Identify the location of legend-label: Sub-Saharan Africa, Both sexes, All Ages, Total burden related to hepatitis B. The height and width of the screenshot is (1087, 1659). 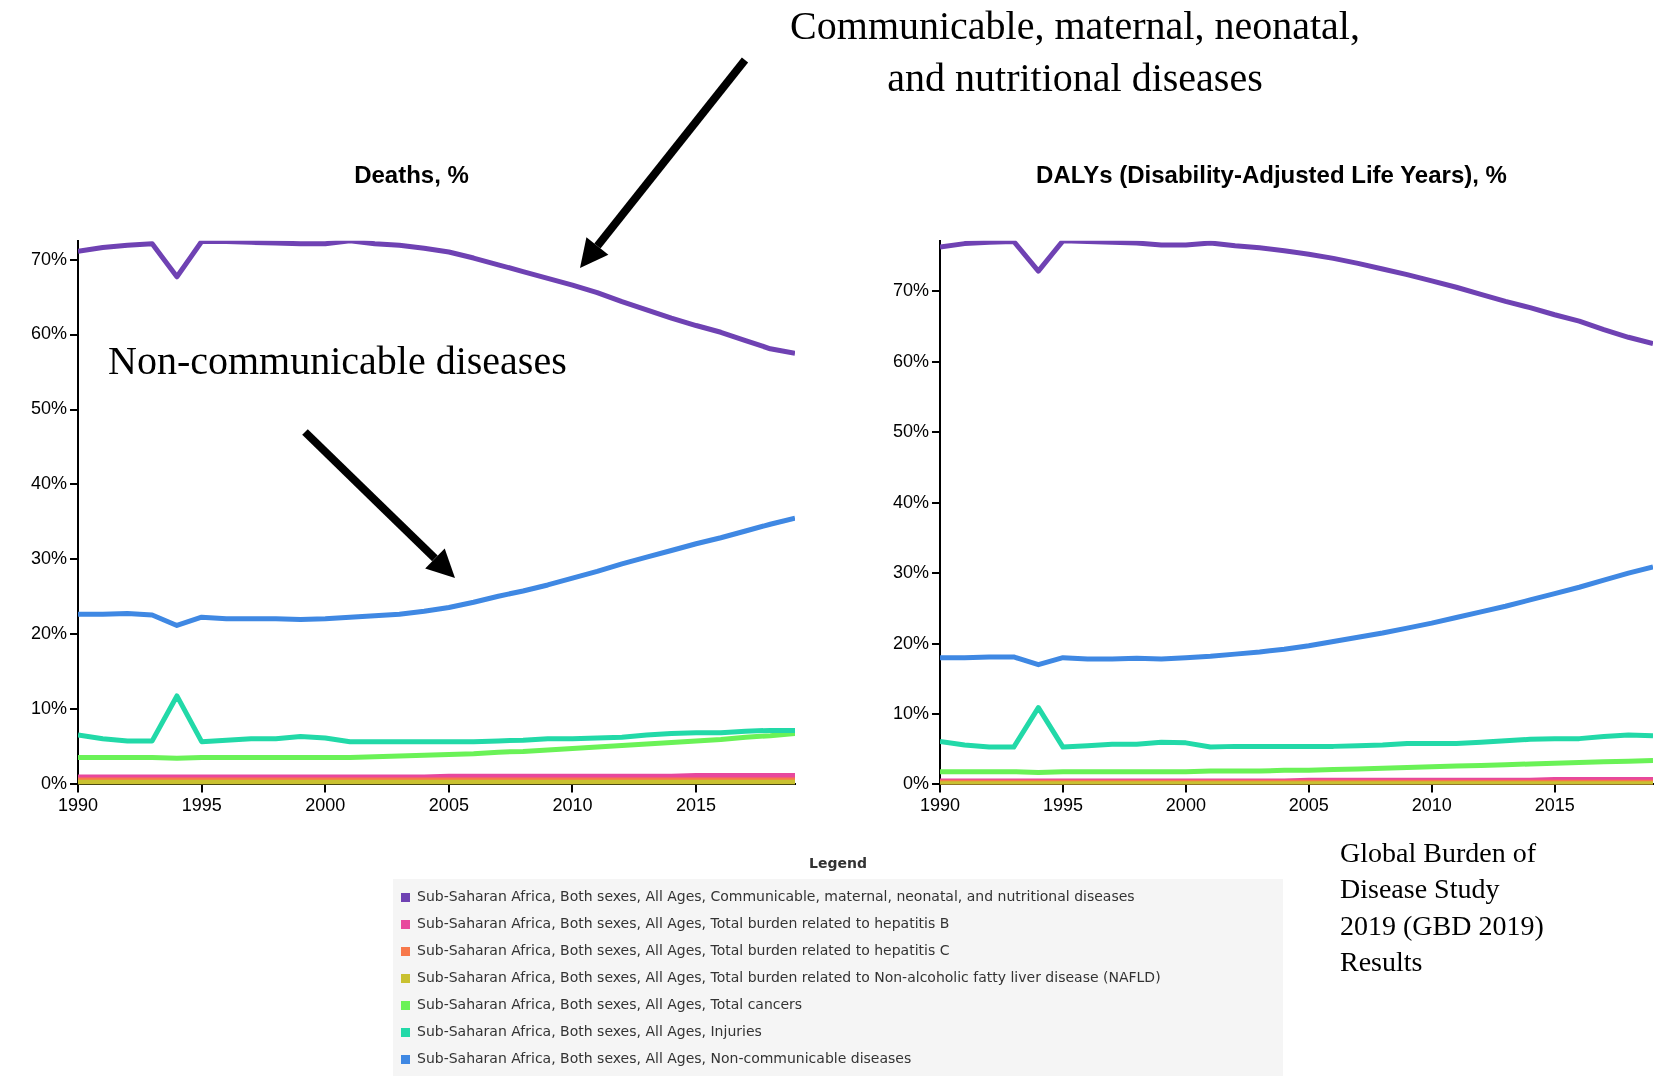
(683, 923).